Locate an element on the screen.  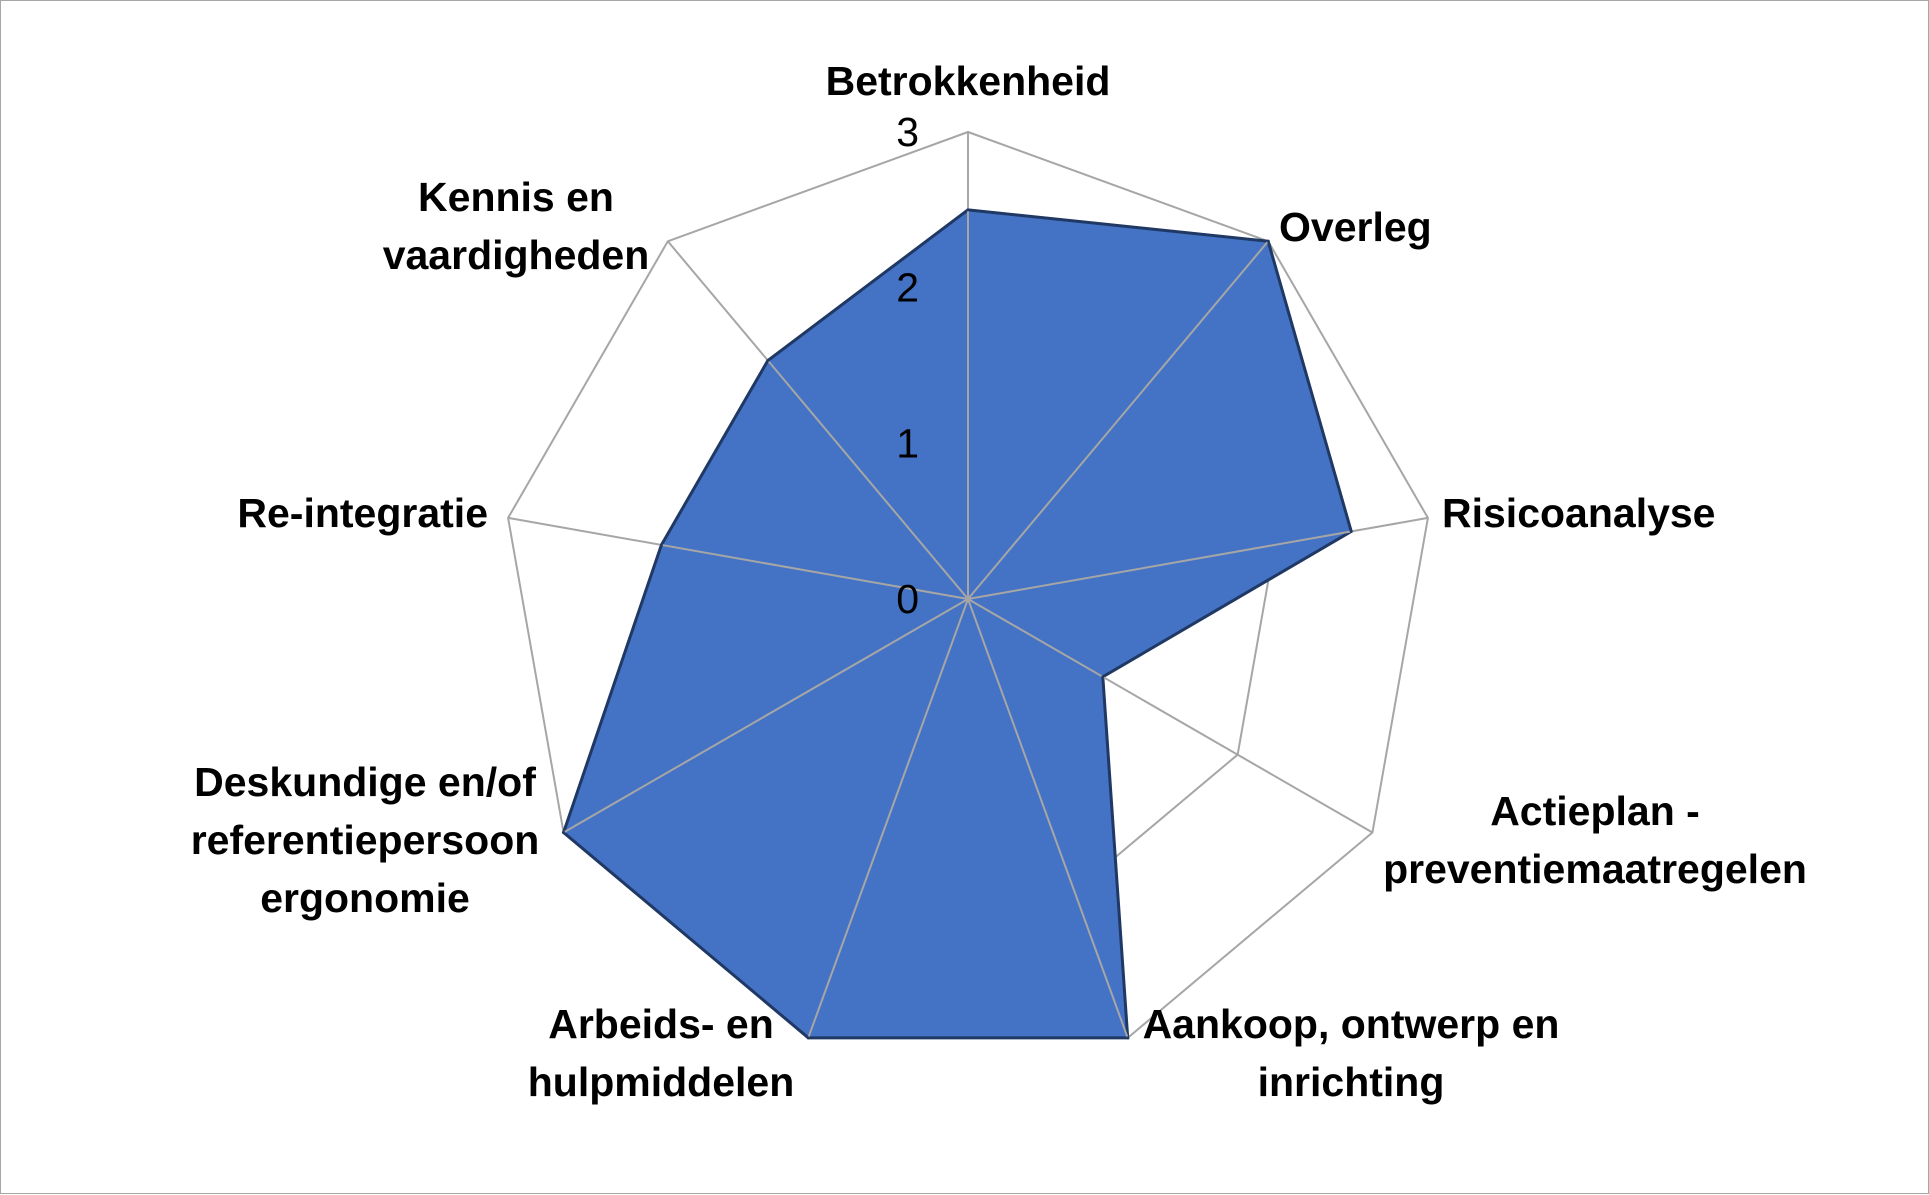
category-label: vaardigheden is located at coordinates (516, 255).